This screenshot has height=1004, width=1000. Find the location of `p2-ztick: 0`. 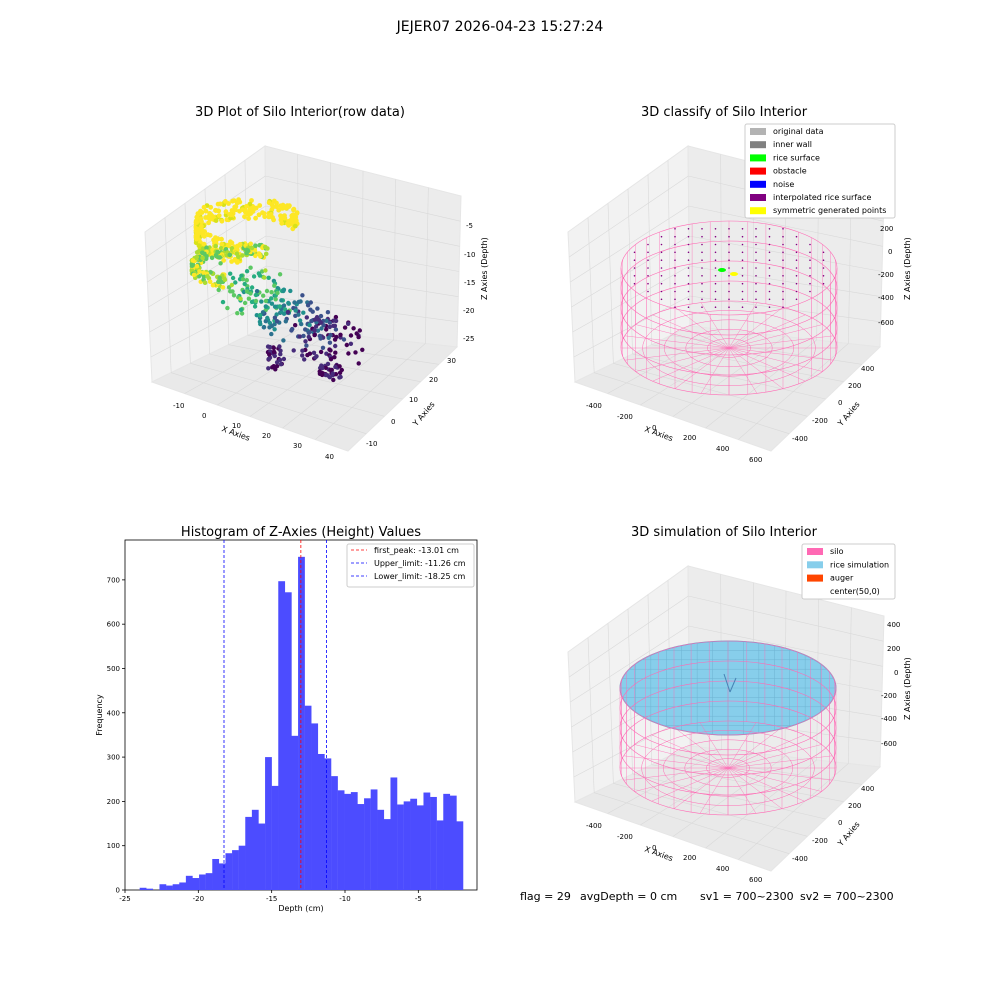

p2-ztick: 0 is located at coordinates (890, 252).